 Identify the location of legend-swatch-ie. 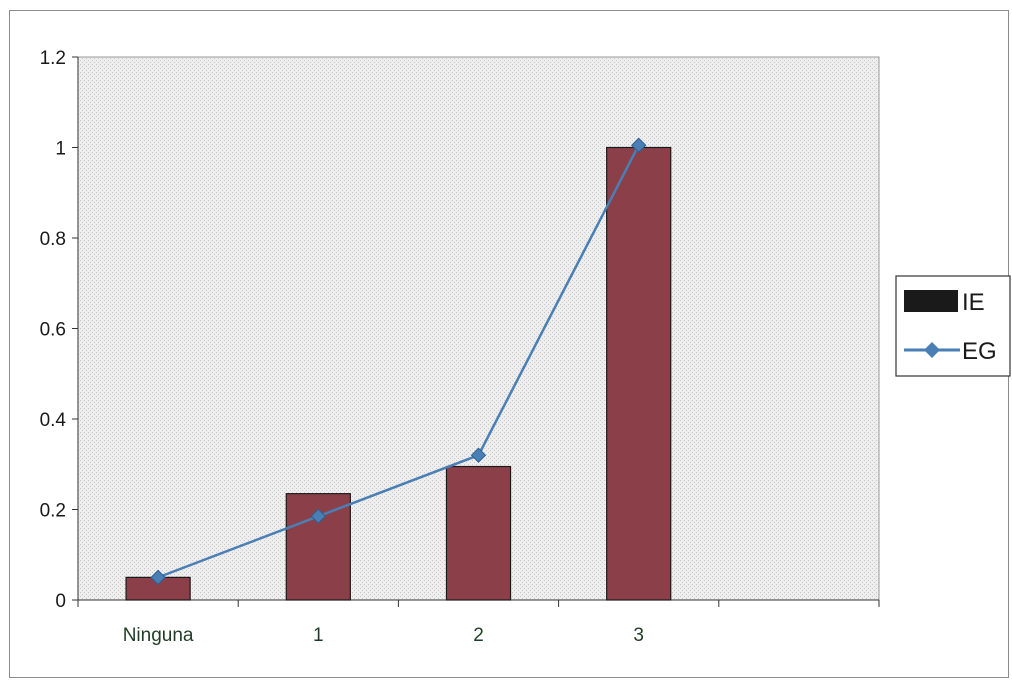
(931, 301).